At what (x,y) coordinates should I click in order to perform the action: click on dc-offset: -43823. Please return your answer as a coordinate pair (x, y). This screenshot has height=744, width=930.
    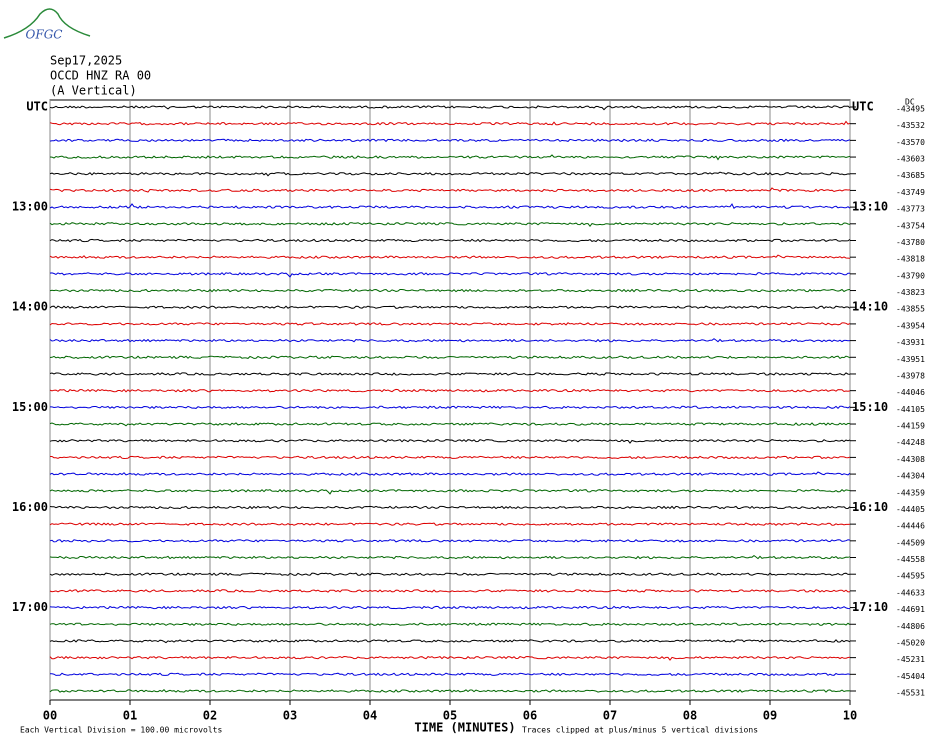
    Looking at the image, I should click on (910, 292).